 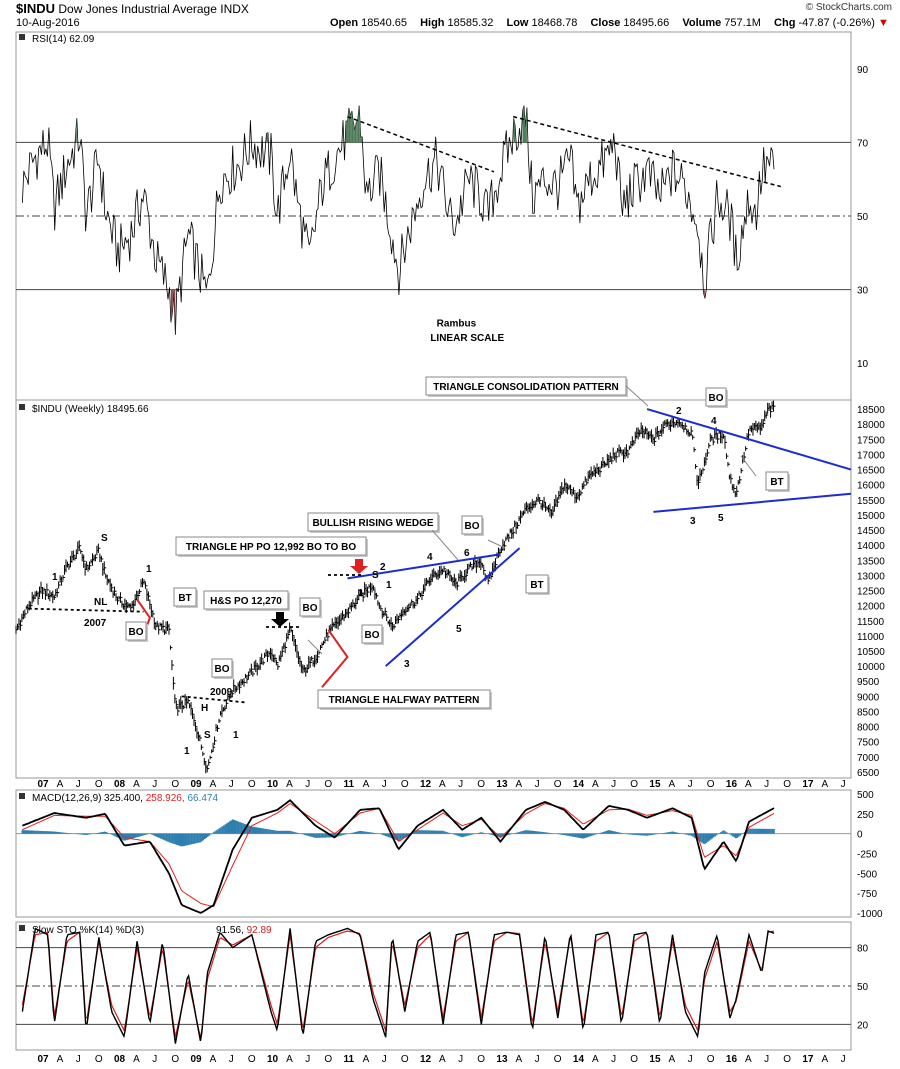 I want to click on triangle-halfway-label-text: TRIANGLE HALFWAY PATTERN, so click(x=404, y=700).